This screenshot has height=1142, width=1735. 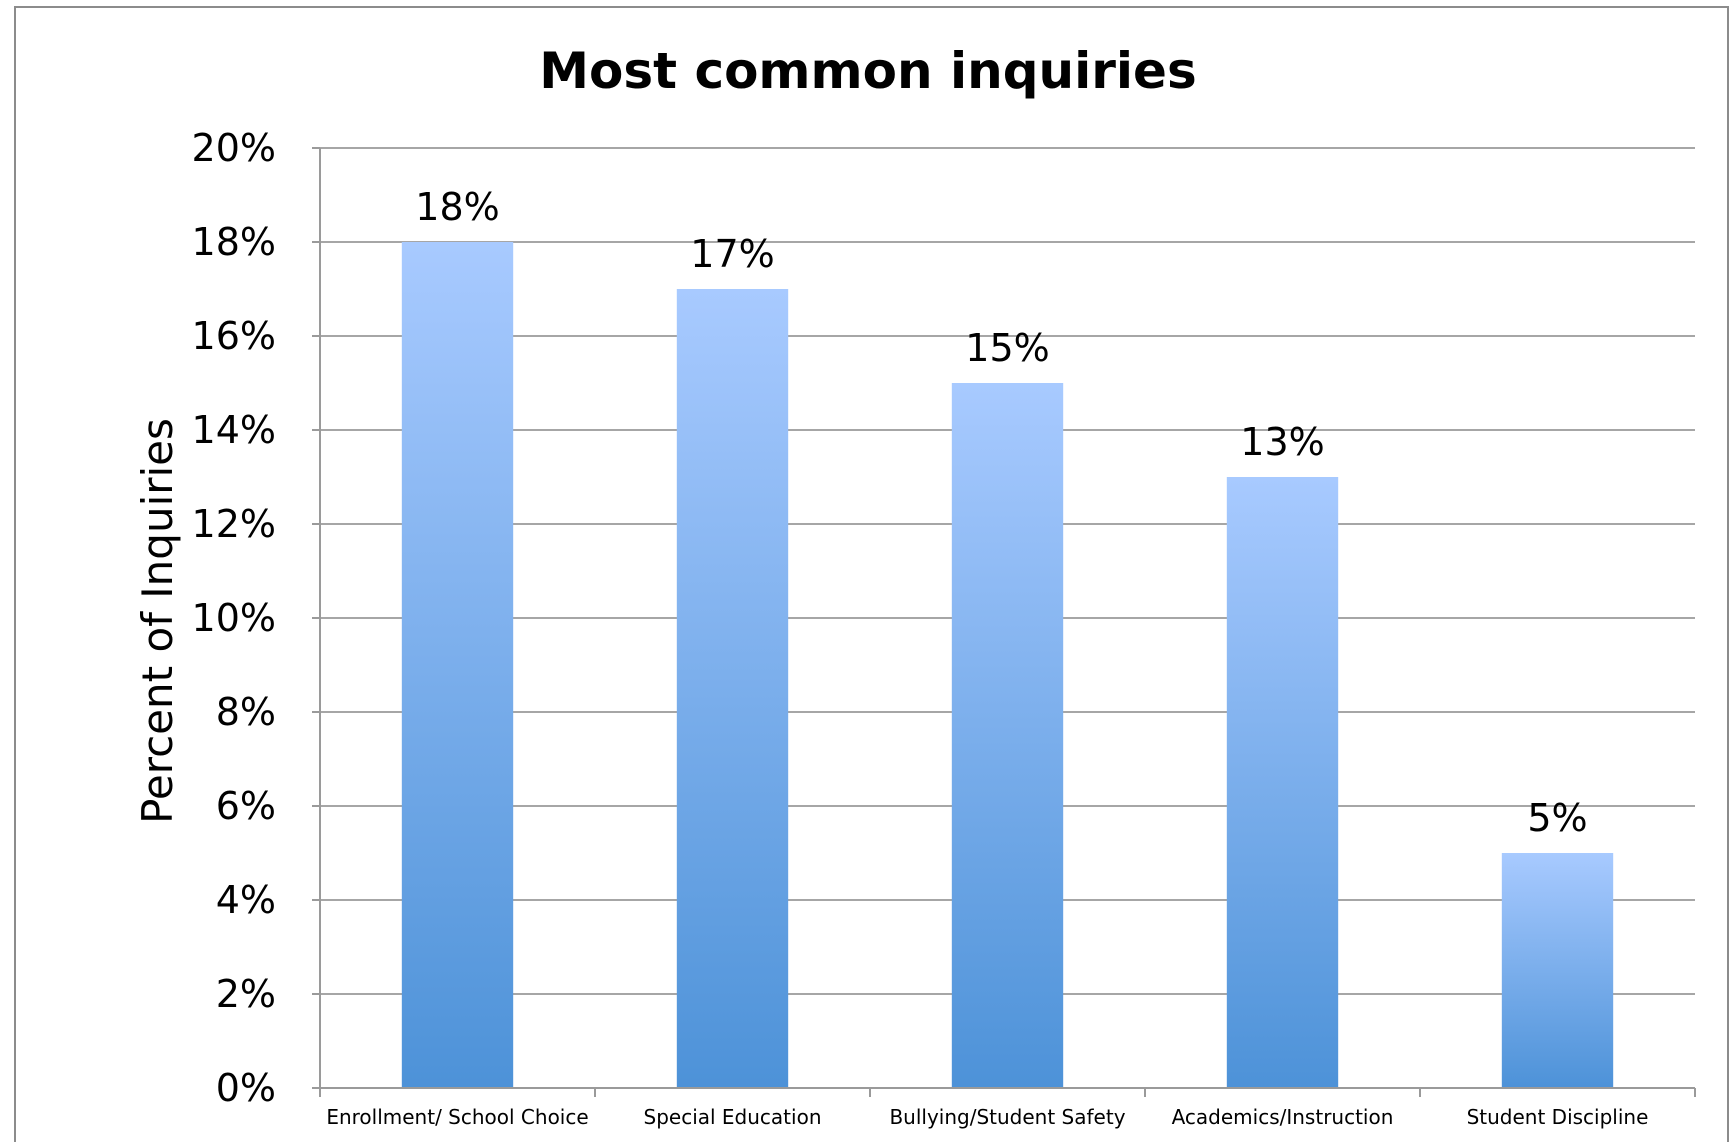 What do you see at coordinates (246, 712) in the screenshot?
I see `y-tick-label: 8%` at bounding box center [246, 712].